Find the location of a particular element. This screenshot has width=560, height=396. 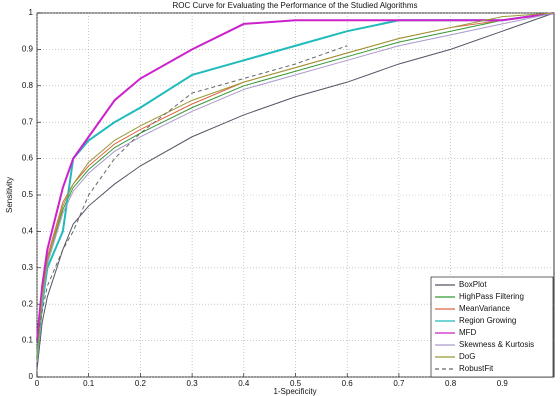

x-axis-label: 1-Specificity is located at coordinates (294, 391).